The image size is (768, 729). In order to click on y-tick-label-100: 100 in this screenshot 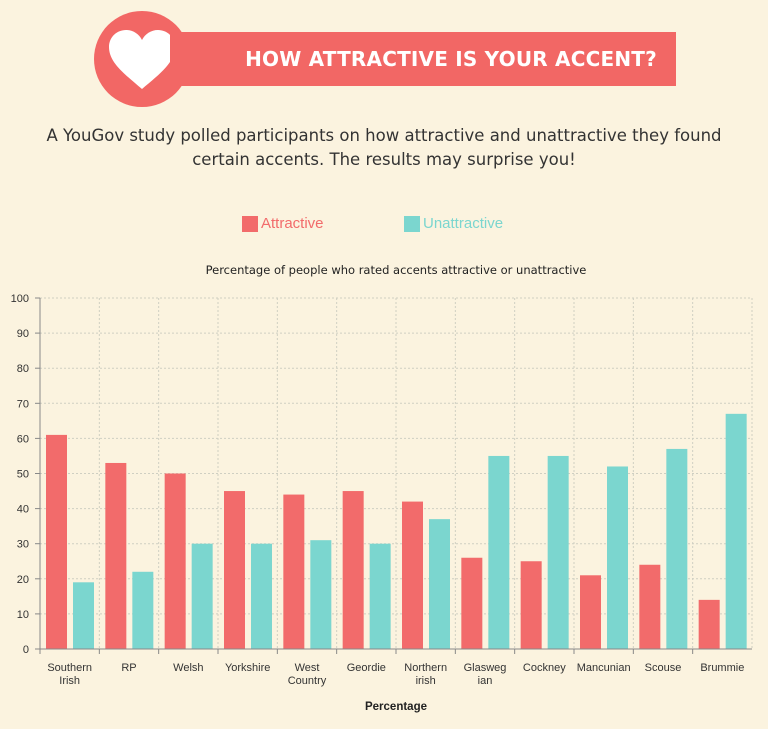, I will do `click(20, 299)`.